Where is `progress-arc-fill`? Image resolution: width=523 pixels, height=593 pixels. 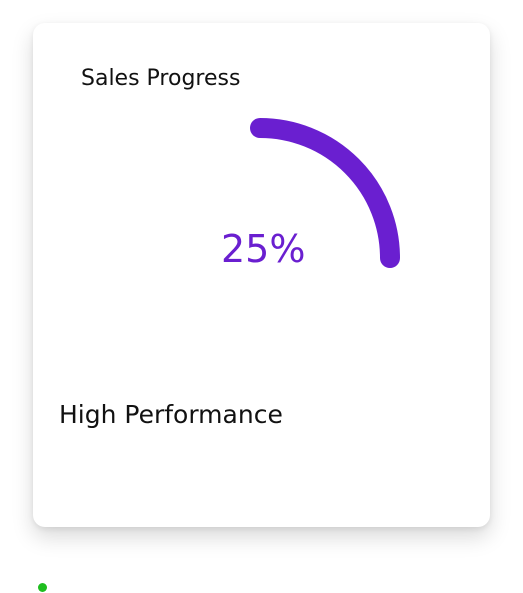 progress-arc-fill is located at coordinates (325, 193).